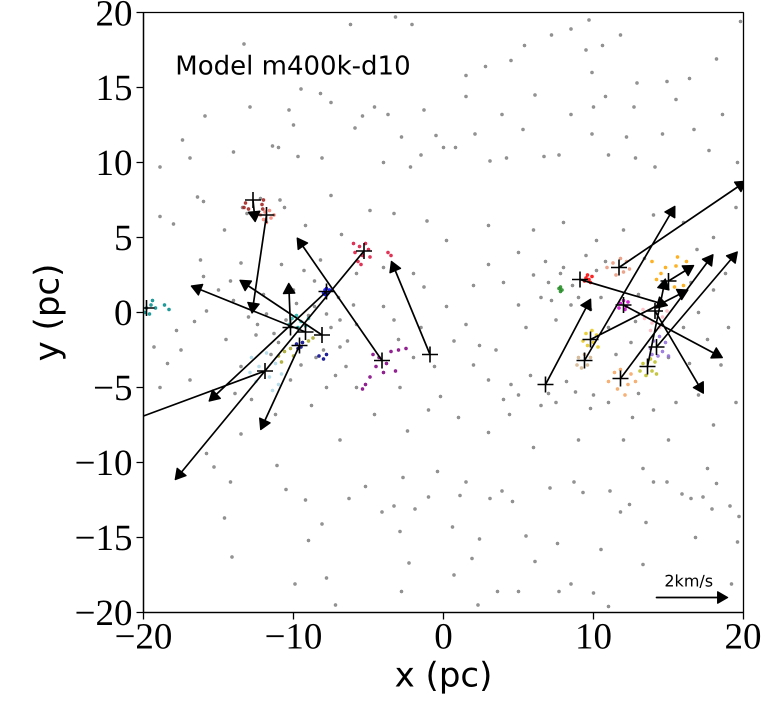 The image size is (761, 715). Describe the element at coordinates (48, 313) in the screenshot. I see `y-axis-title: y (pc)` at that location.